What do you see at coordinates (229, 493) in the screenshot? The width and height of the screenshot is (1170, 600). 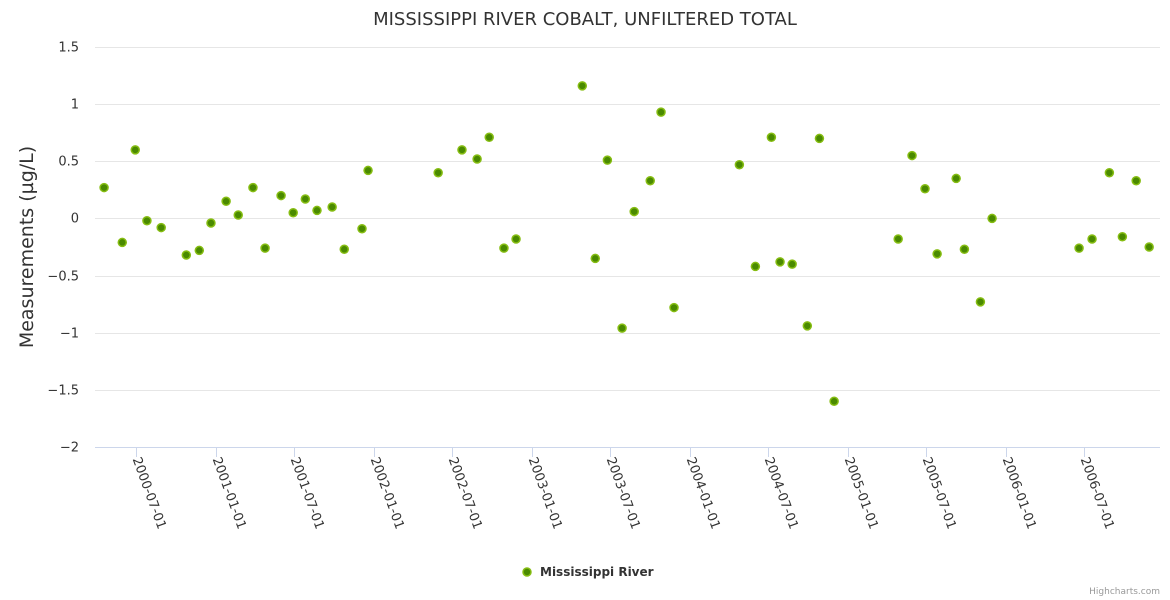 I see `x-tick-label: 2001-01-01` at bounding box center [229, 493].